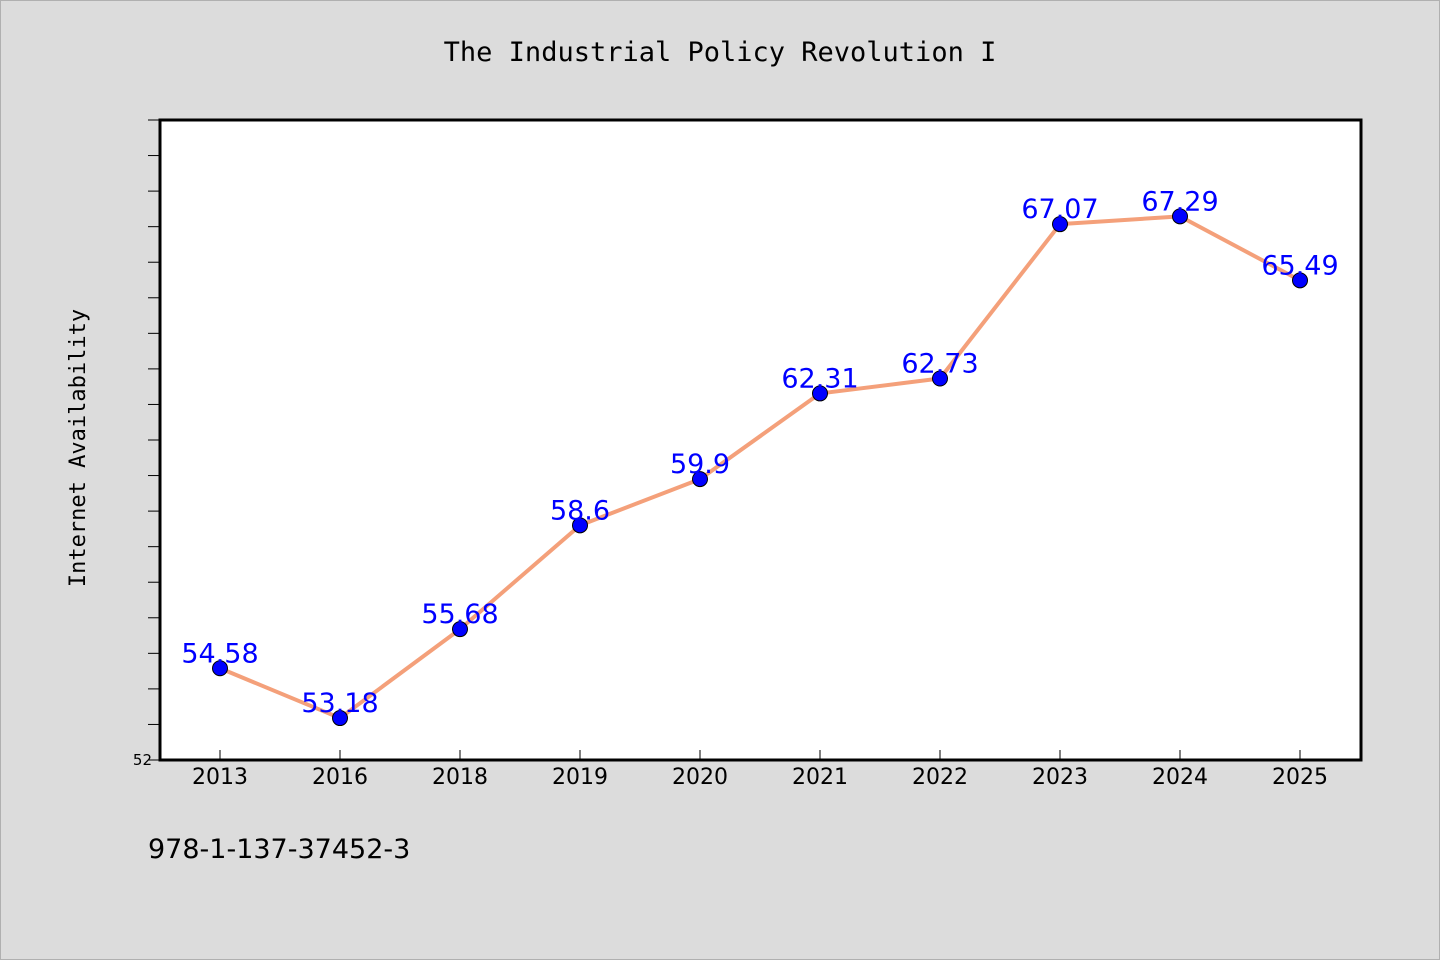  I want to click on data-label: 53.18, so click(339, 703).